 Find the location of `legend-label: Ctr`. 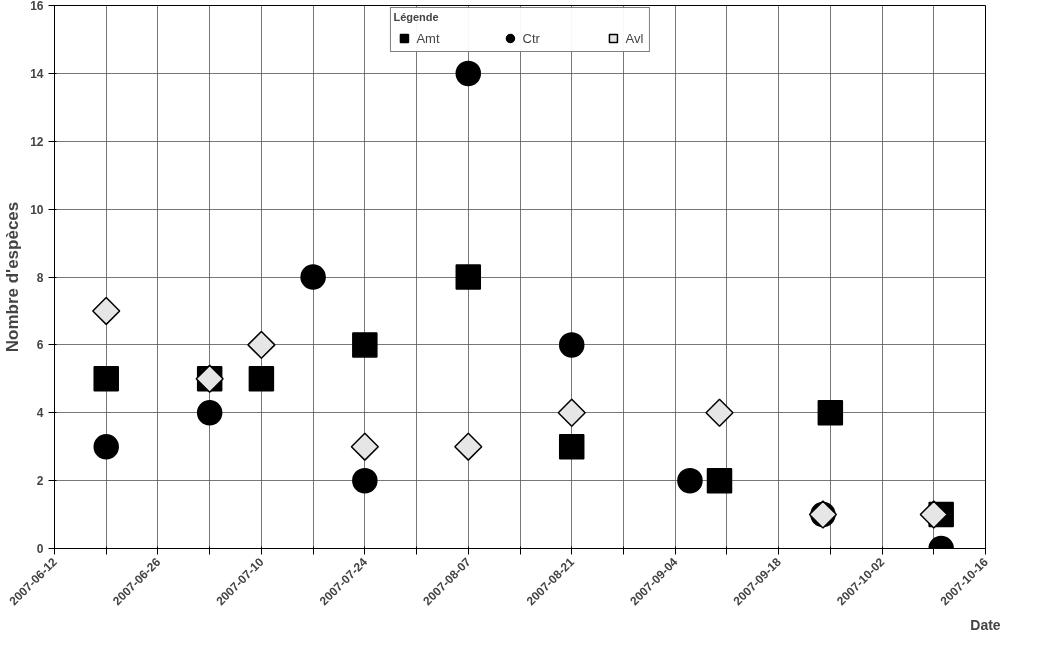

legend-label: Ctr is located at coordinates (531, 38).